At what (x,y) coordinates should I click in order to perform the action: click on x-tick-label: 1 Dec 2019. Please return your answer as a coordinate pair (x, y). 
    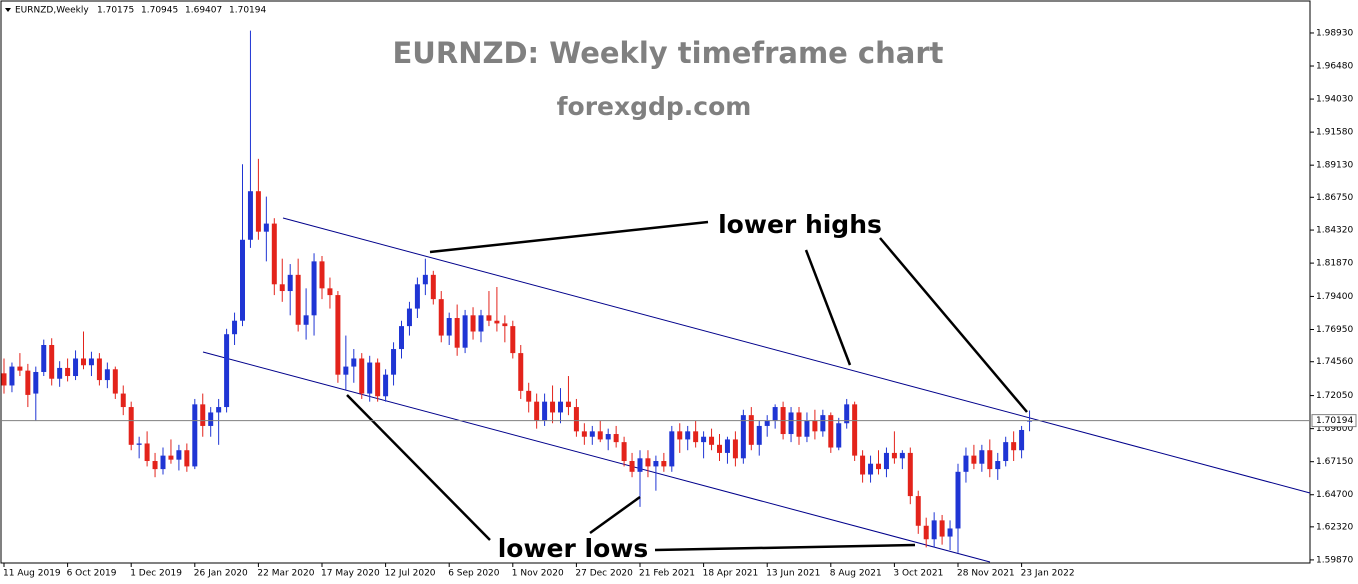
    Looking at the image, I should click on (156, 574).